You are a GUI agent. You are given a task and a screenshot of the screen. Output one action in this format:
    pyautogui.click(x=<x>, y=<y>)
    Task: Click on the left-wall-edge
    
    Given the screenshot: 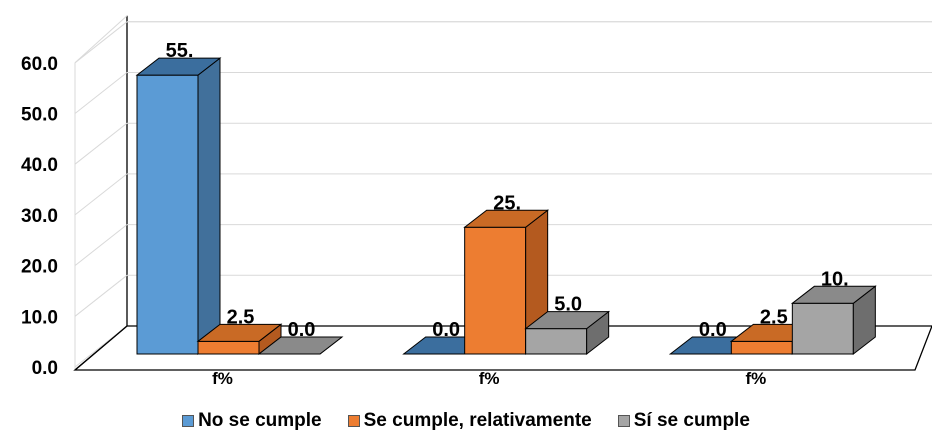 What is the action you would take?
    pyautogui.click(x=101, y=193)
    